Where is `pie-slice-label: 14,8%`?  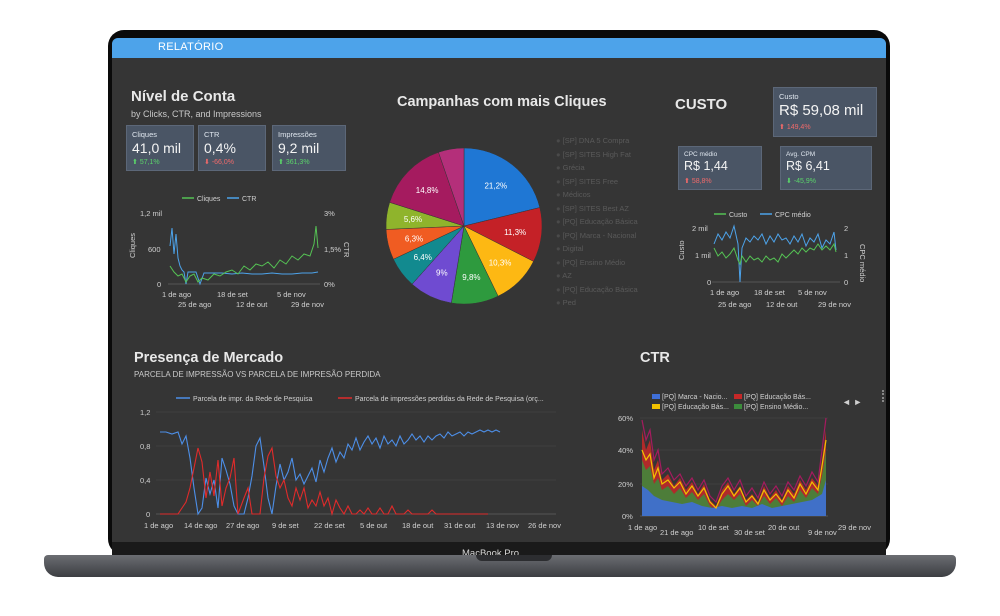 pie-slice-label: 14,8% is located at coordinates (427, 190).